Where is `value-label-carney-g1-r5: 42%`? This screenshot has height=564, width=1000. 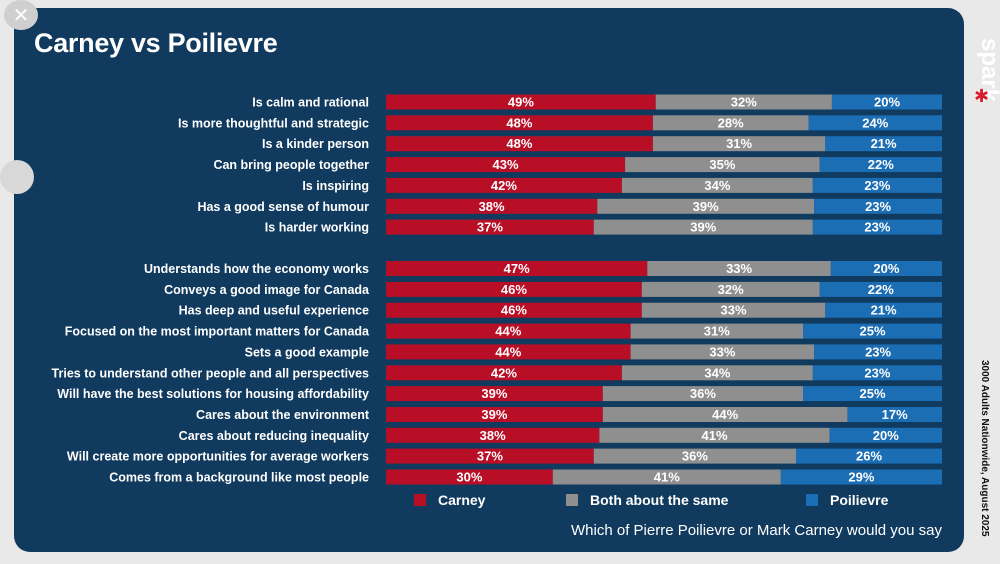 value-label-carney-g1-r5: 42% is located at coordinates (504, 372).